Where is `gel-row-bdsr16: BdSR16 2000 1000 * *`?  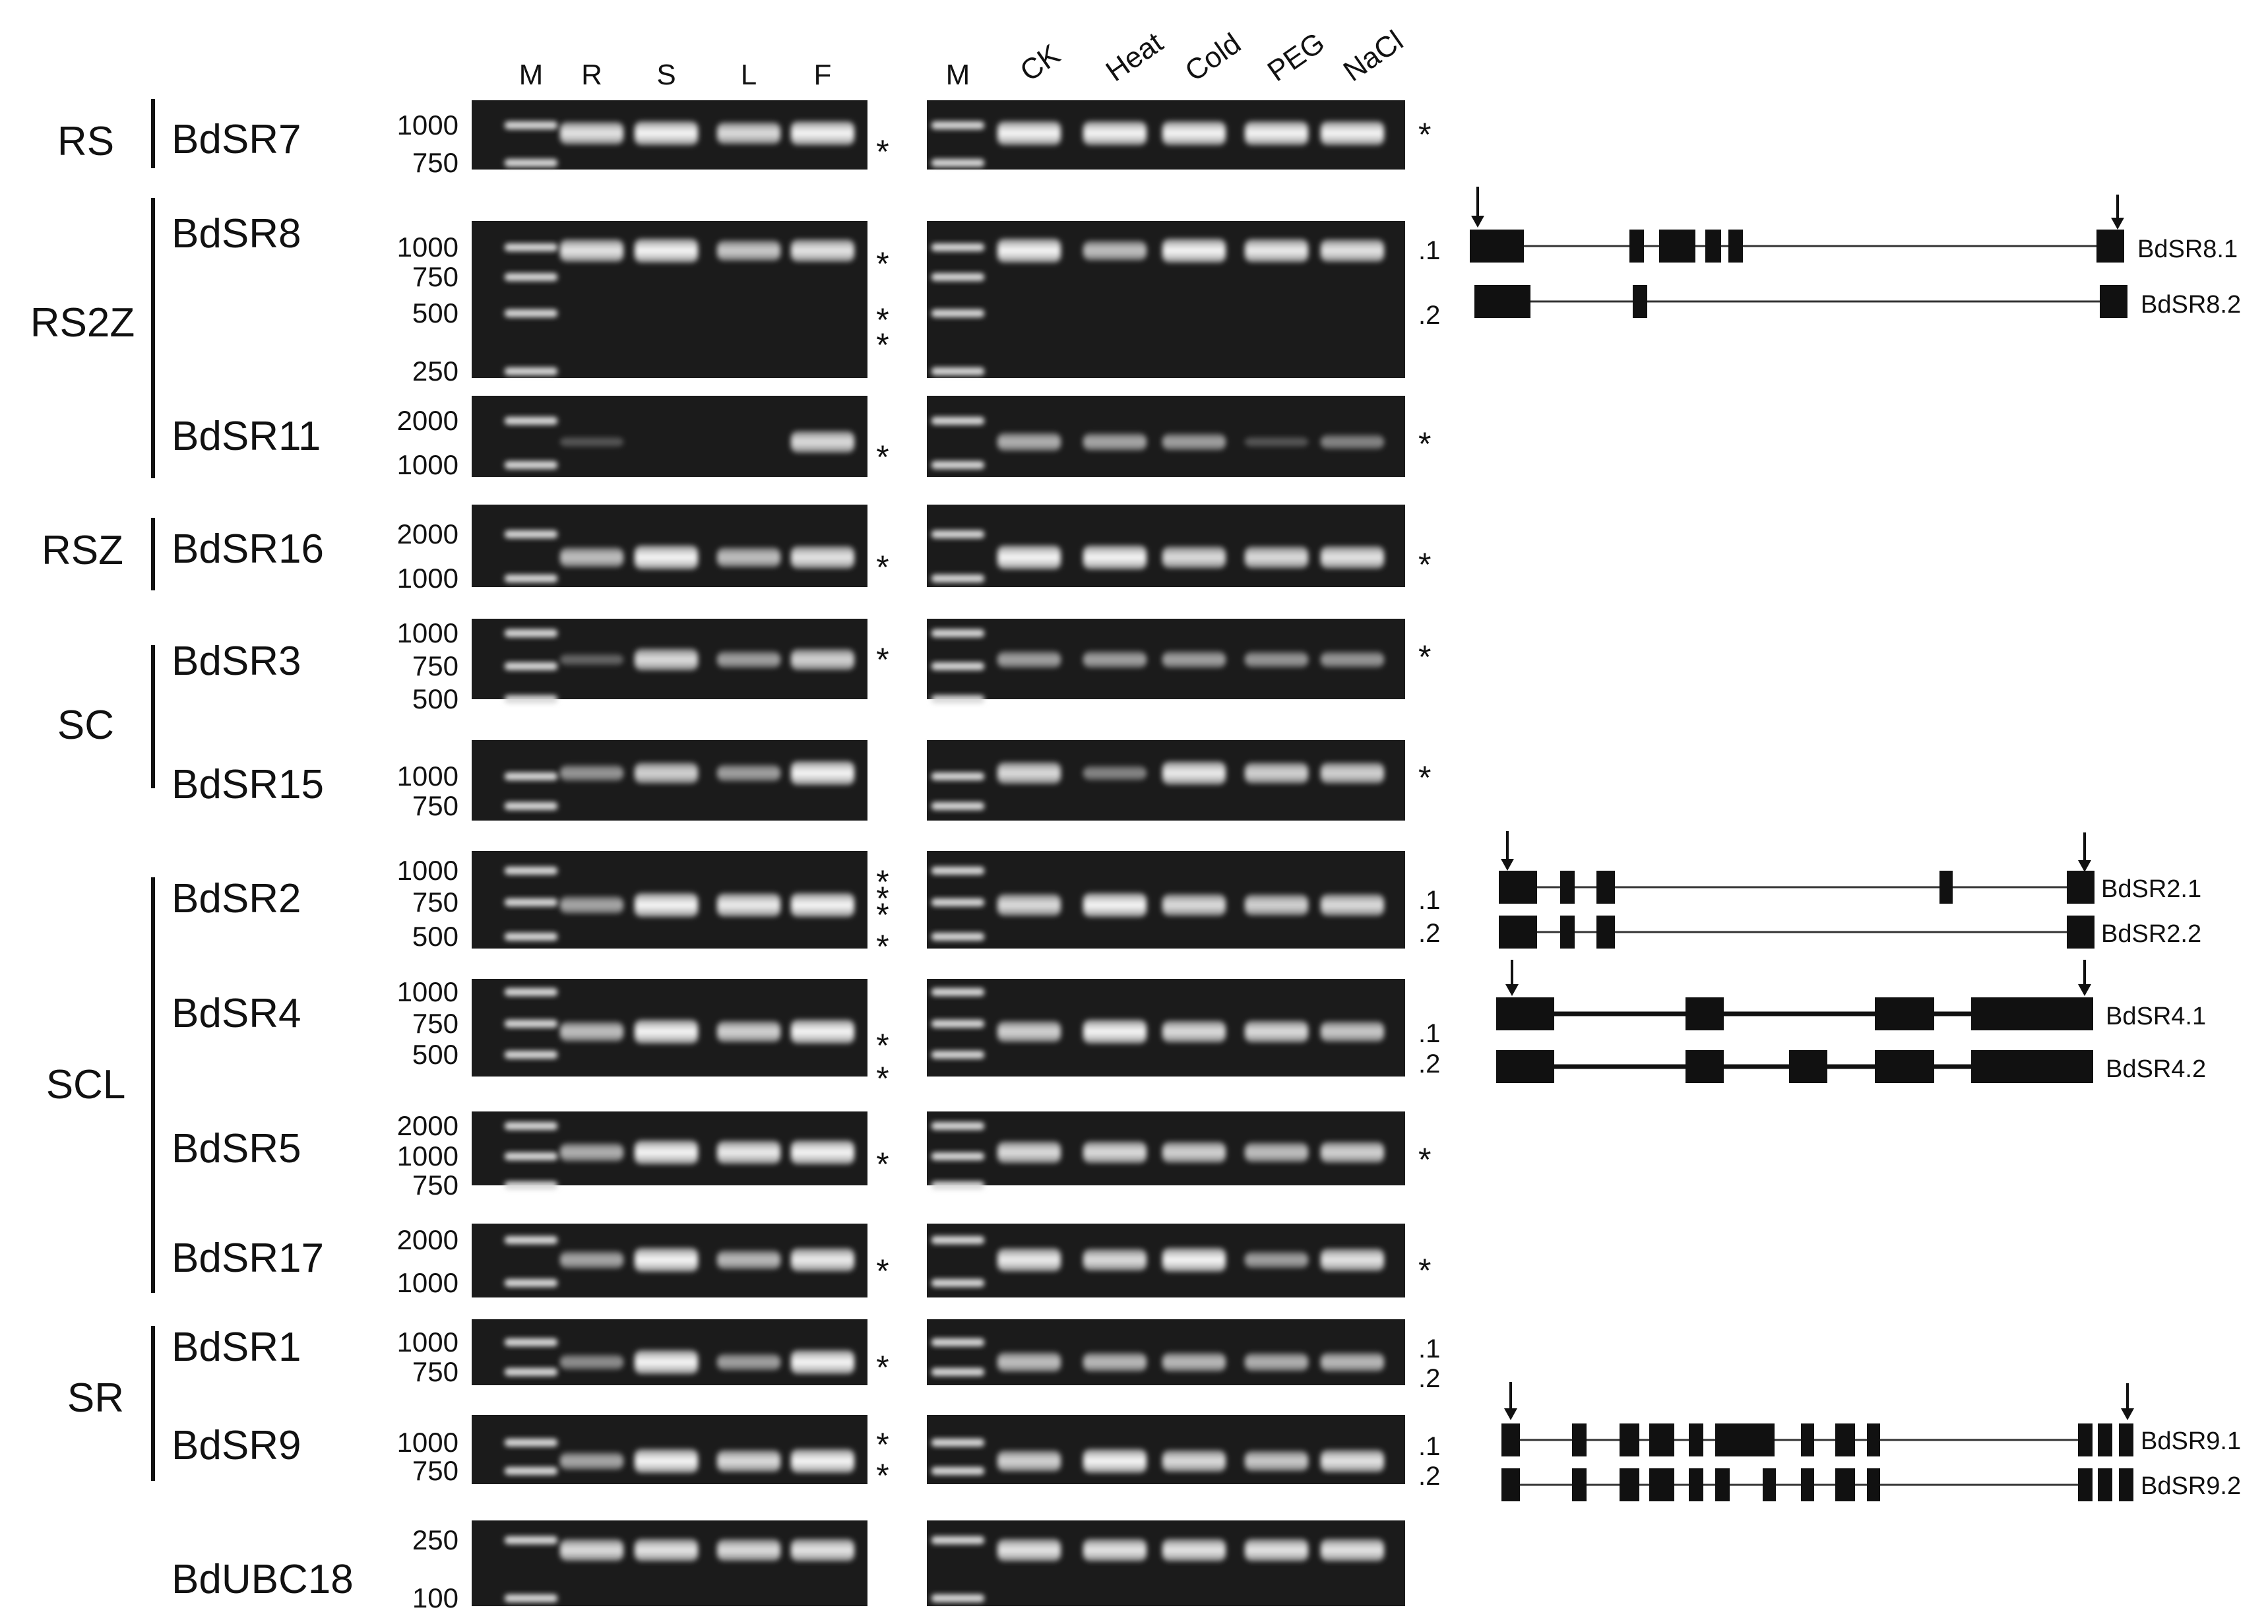 gel-row-bdsr16: BdSR16 2000 1000 * * is located at coordinates (801, 549).